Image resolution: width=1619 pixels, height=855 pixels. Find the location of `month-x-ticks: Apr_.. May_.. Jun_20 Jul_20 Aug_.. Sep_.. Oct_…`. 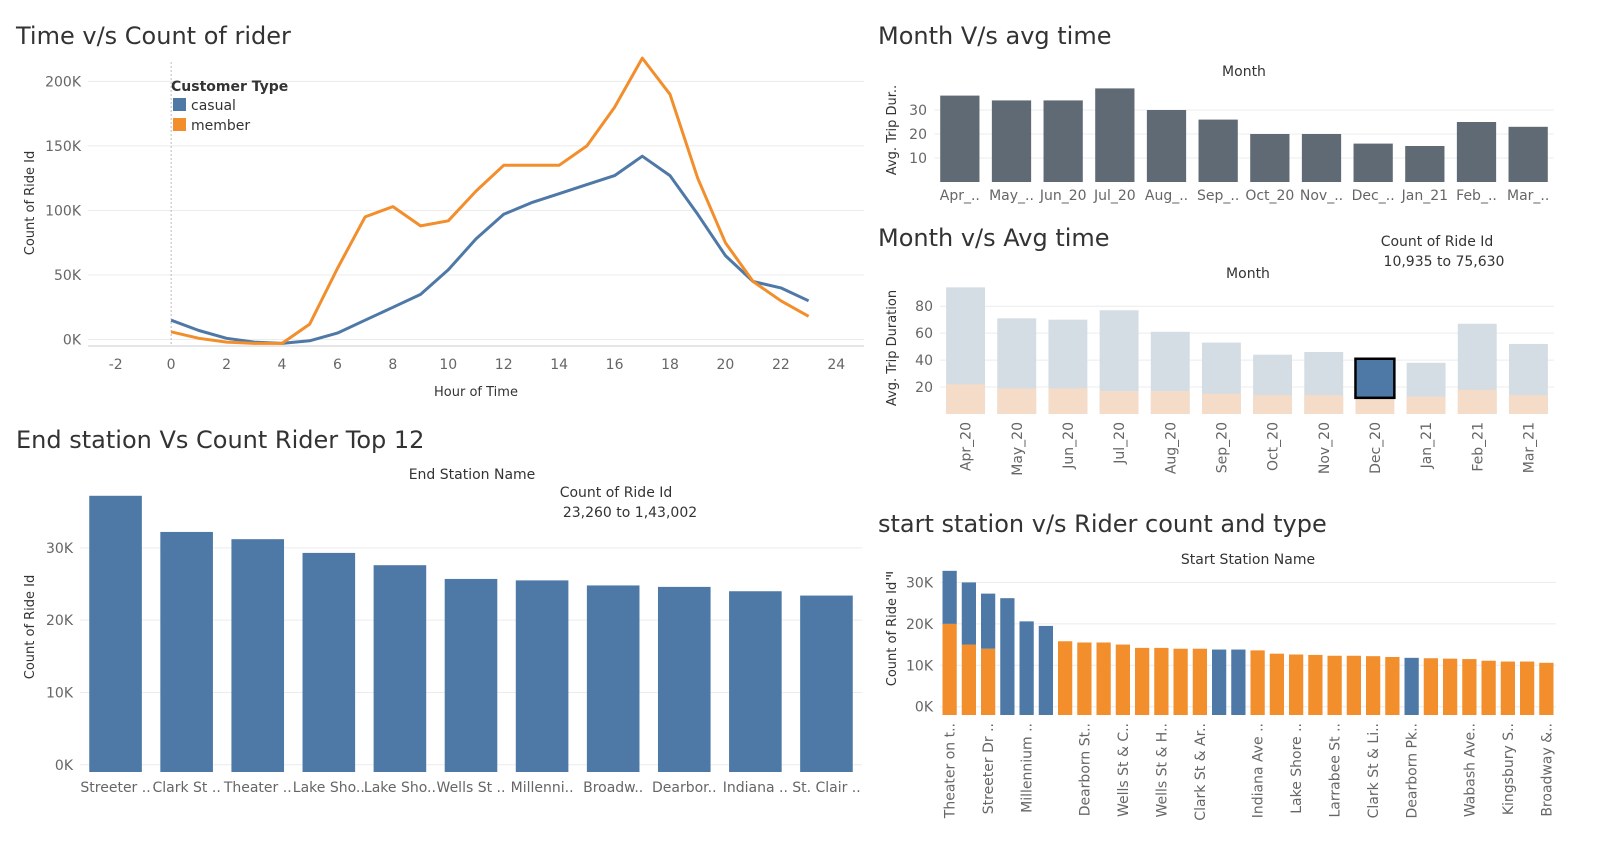

month-x-ticks: Apr_.. May_.. Jun_20 Jul_20 Aug_.. Sep_.. Oct_… is located at coordinates (1245, 196).